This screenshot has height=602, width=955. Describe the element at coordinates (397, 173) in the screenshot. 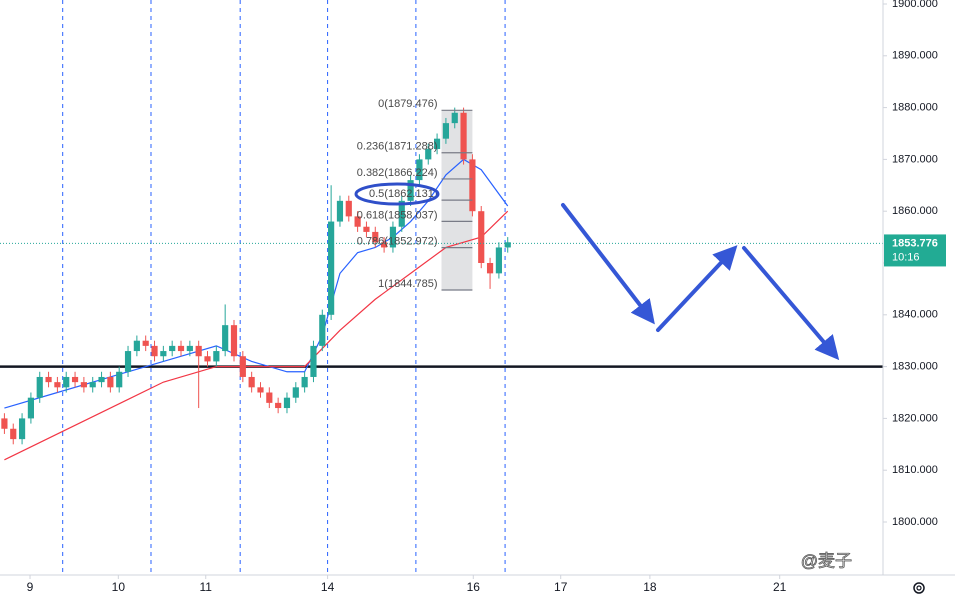

I see `fib-label: 0.382(1866.224)` at that location.